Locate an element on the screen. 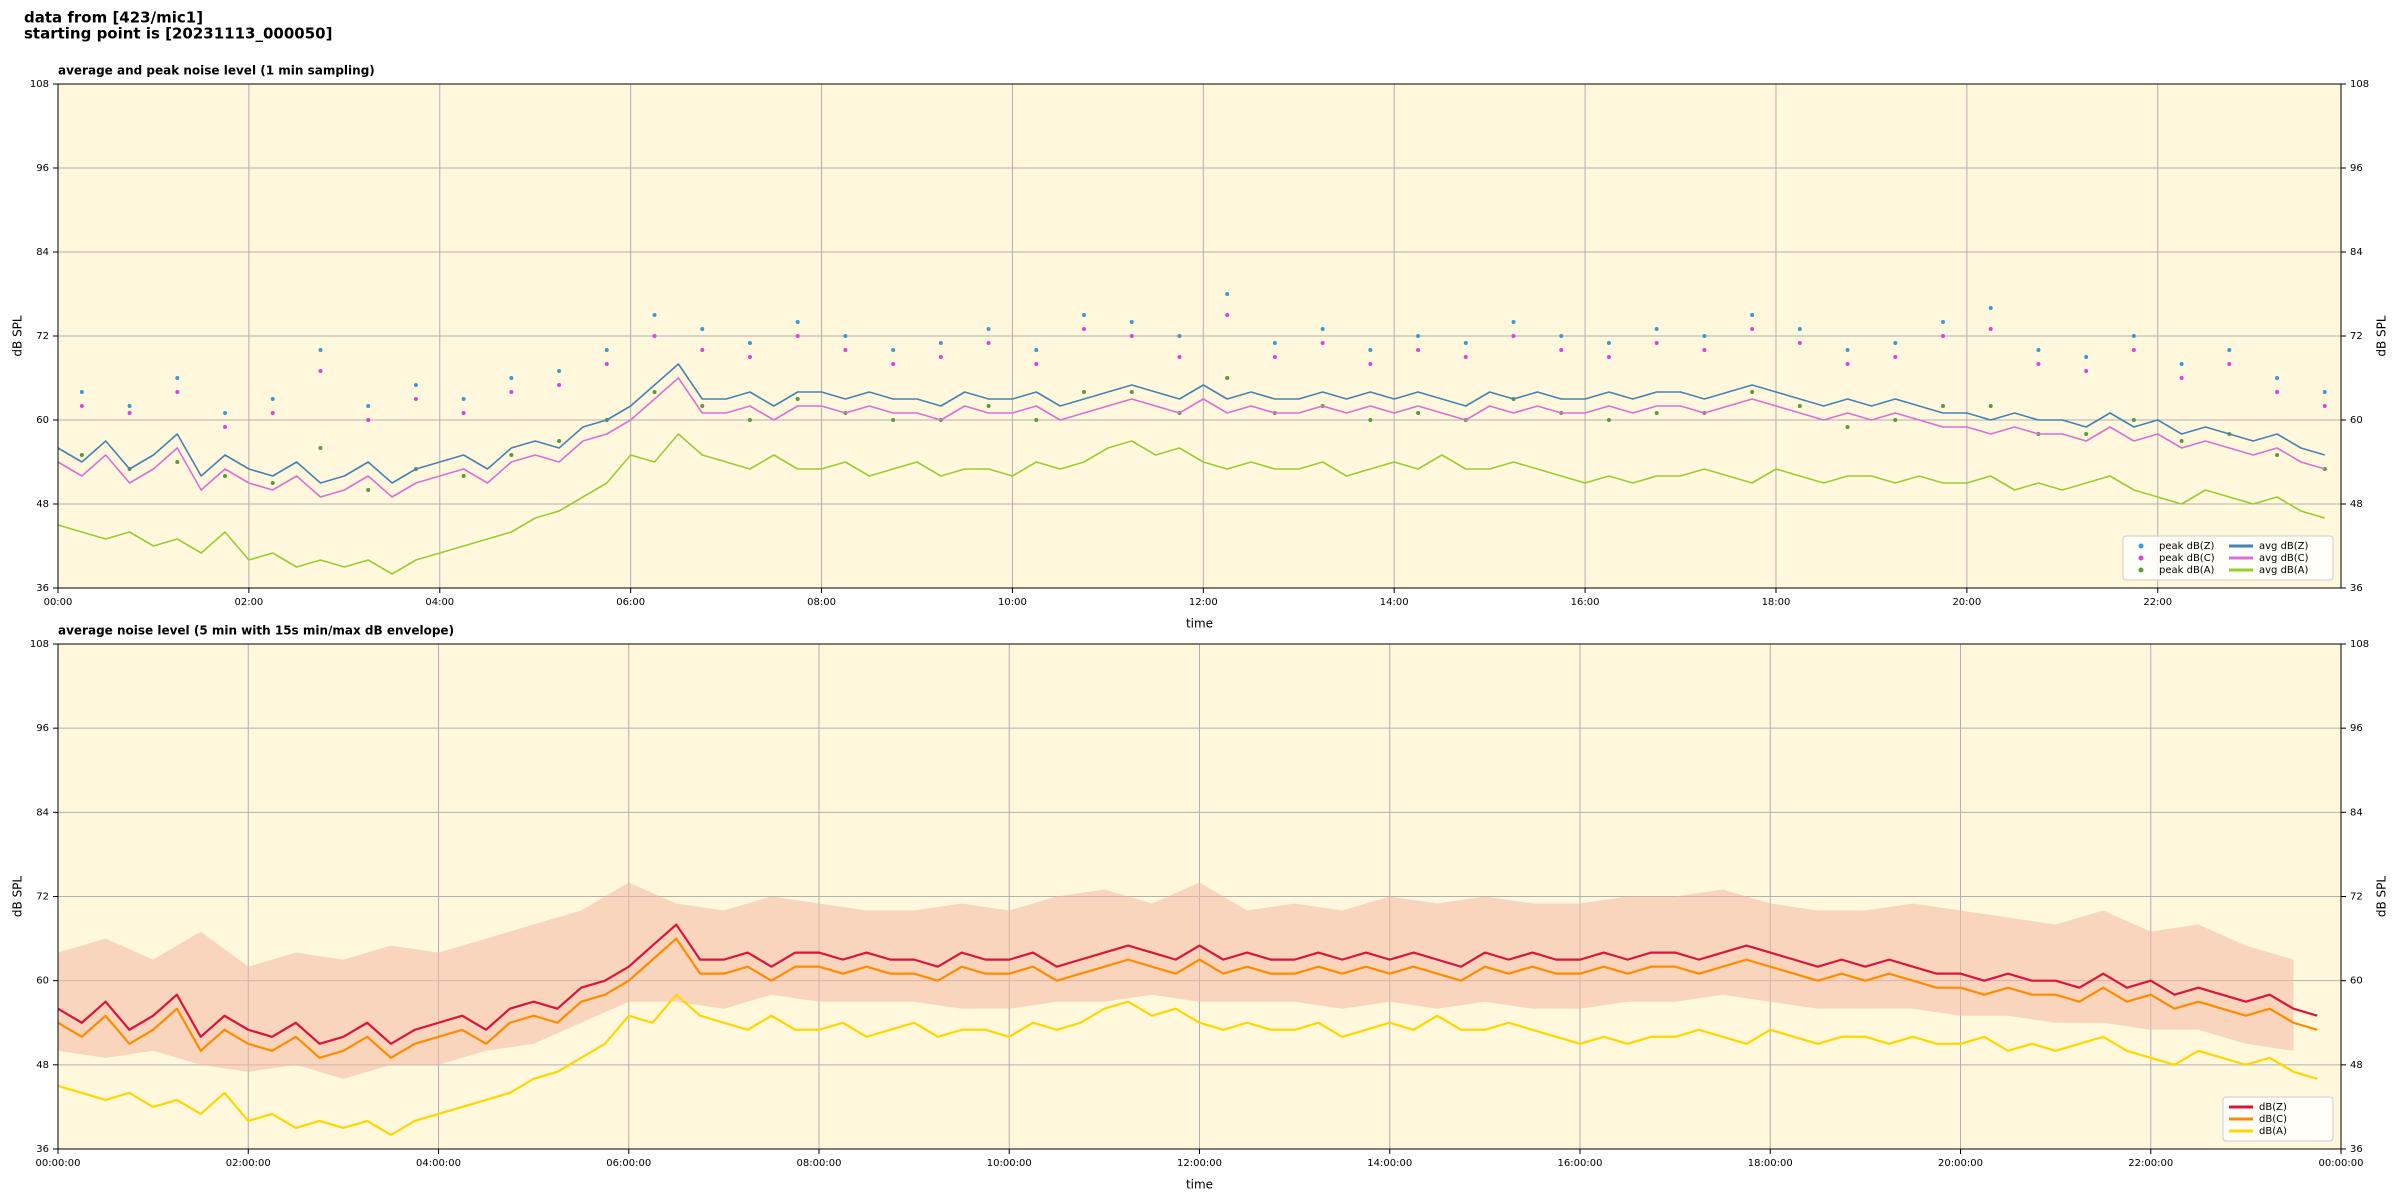 This screenshot has height=1200, width=2400. y-tick-label: 96 is located at coordinates (42, 168).